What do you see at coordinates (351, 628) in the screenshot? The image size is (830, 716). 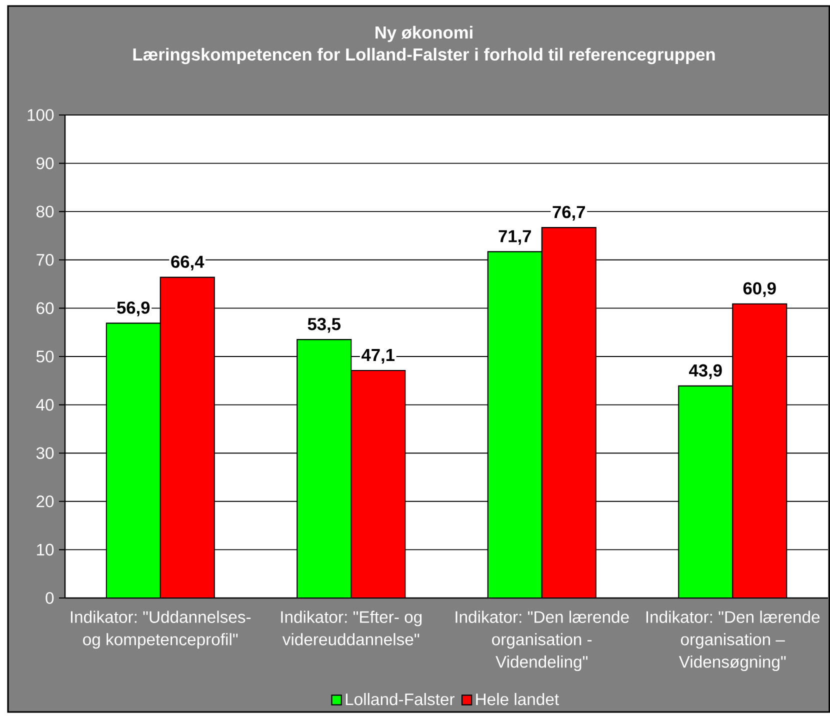 I see `x-tick-label: Indikator: "Efter- og videreuddannelse"` at bounding box center [351, 628].